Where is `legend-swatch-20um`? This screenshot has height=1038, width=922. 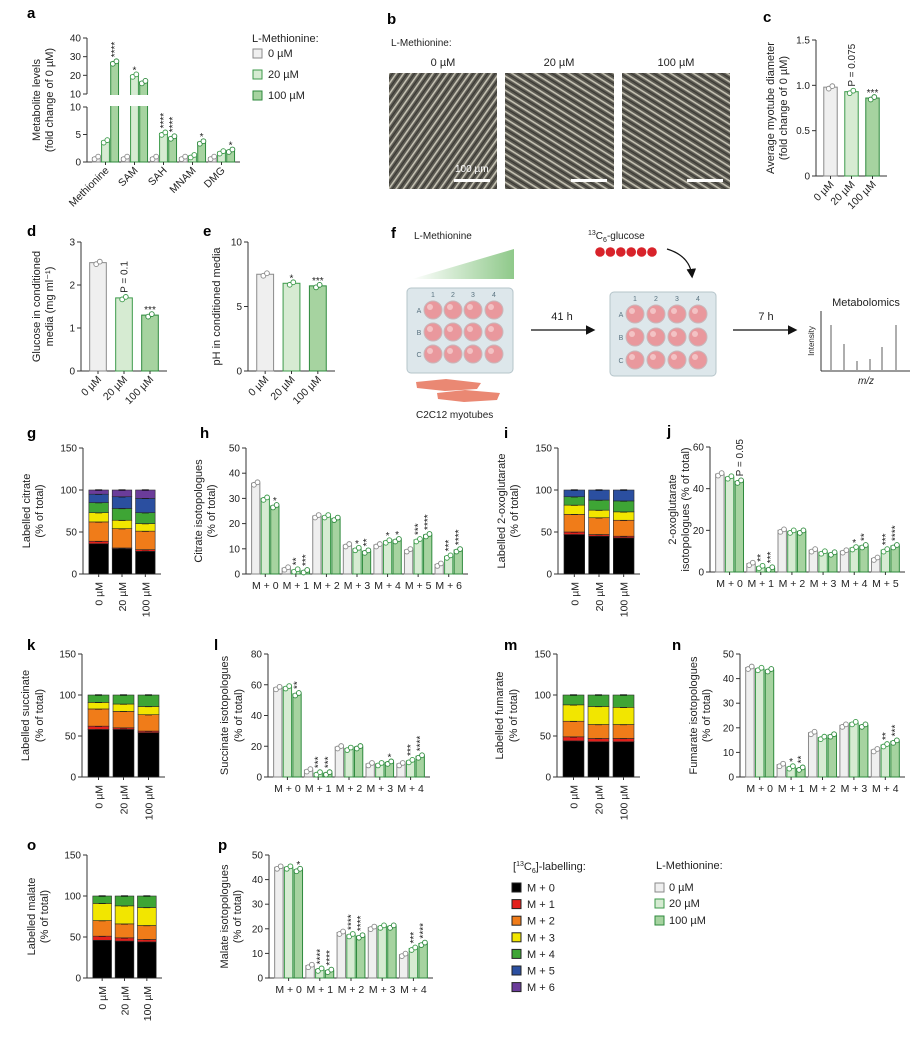 legend-swatch-20um is located at coordinates (257, 74).